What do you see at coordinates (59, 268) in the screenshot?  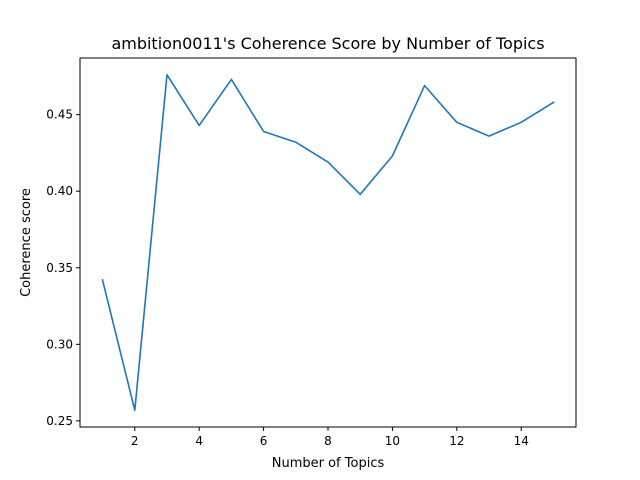 I see `y-tick-label: 0.35` at bounding box center [59, 268].